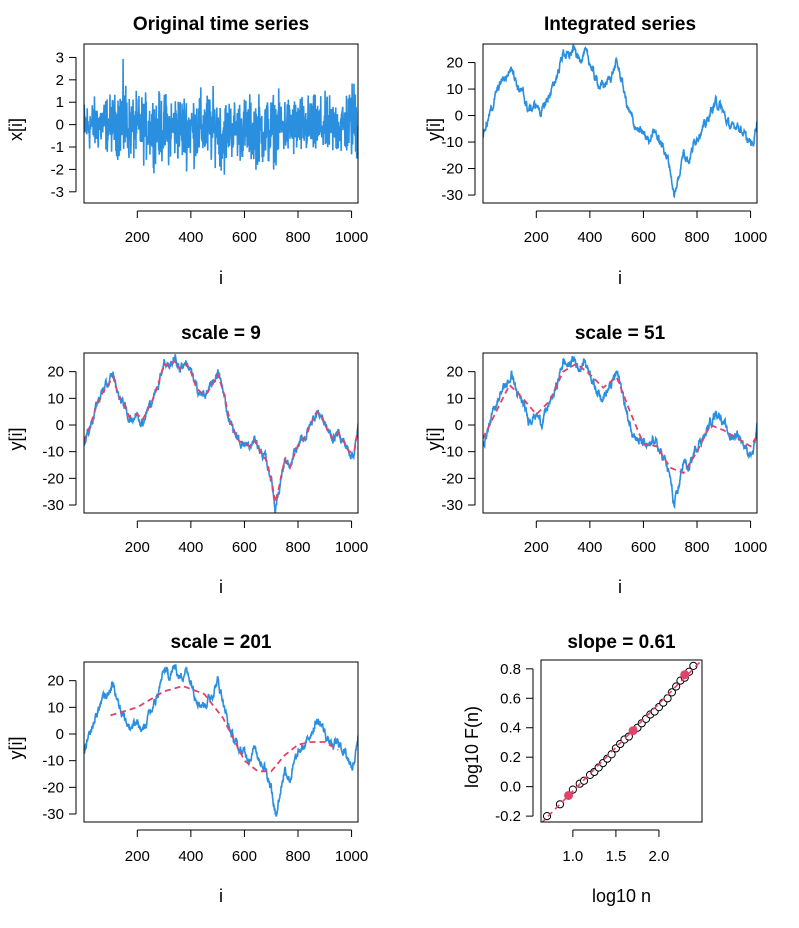 The width and height of the screenshot is (799, 928). What do you see at coordinates (60, 80) in the screenshot?
I see `y-tick-label: 2` at bounding box center [60, 80].